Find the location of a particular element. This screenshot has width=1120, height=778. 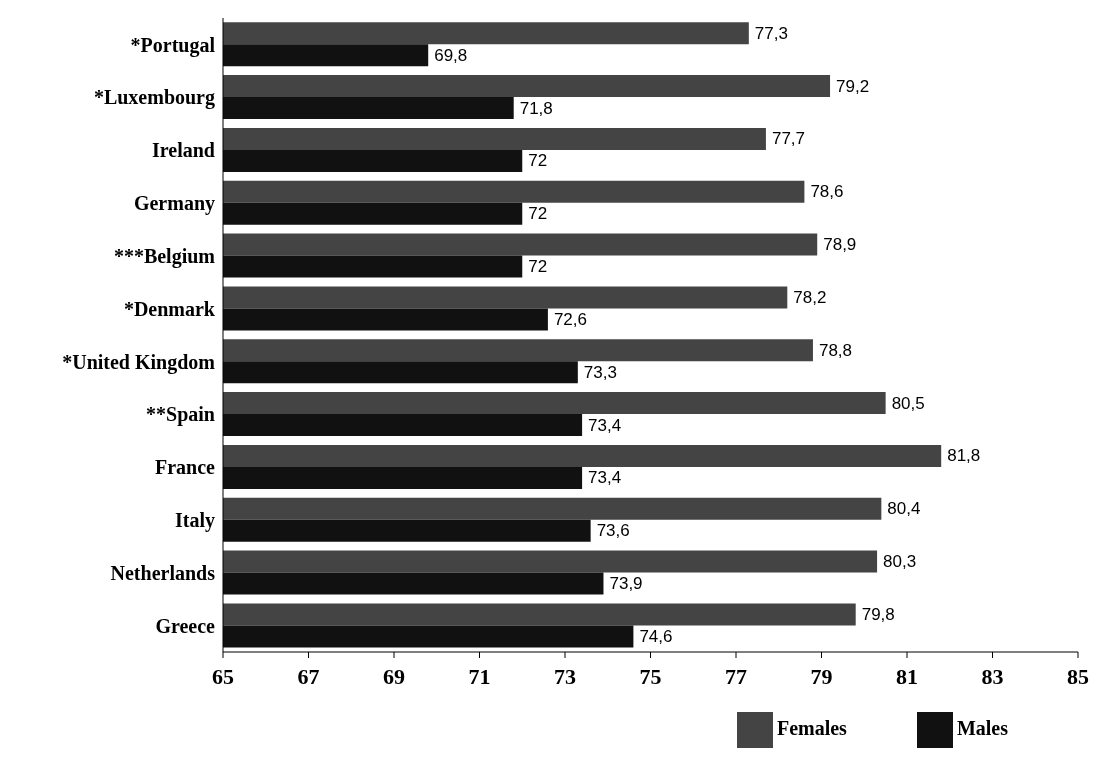

y-tick-label: *Denmark is located at coordinates (169, 308).